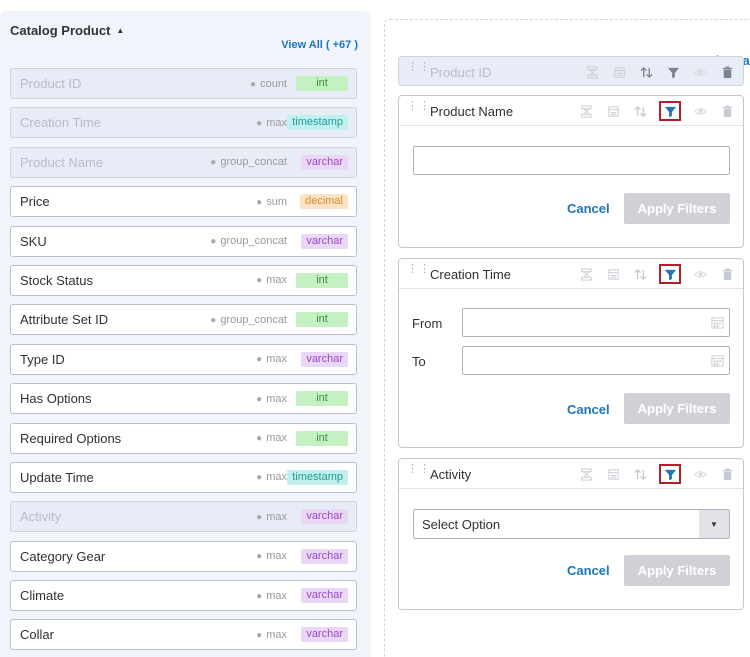 The height and width of the screenshot is (657, 750). What do you see at coordinates (183, 241) in the screenshot?
I see `field-item: SKU ● group_concat varchar` at bounding box center [183, 241].